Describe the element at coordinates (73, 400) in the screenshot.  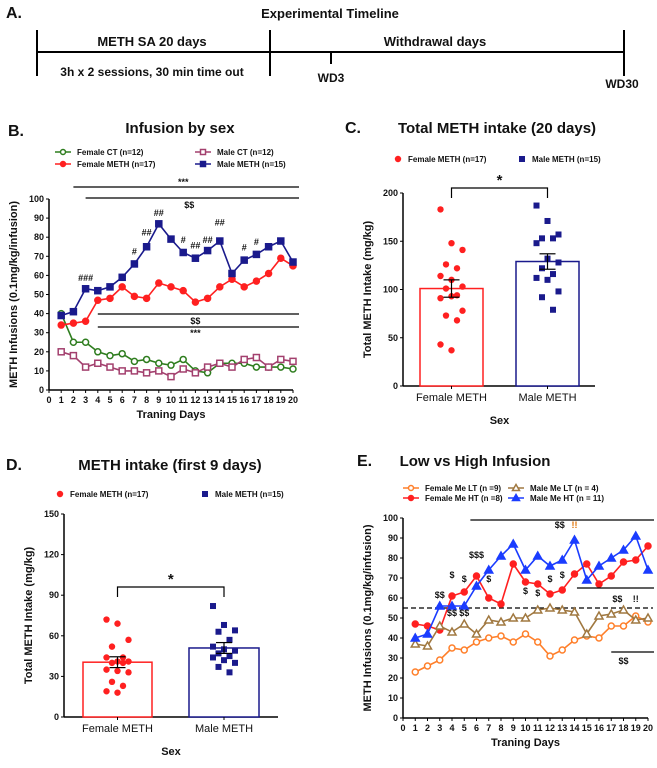
I see `x-tick-label: 2` at that location.